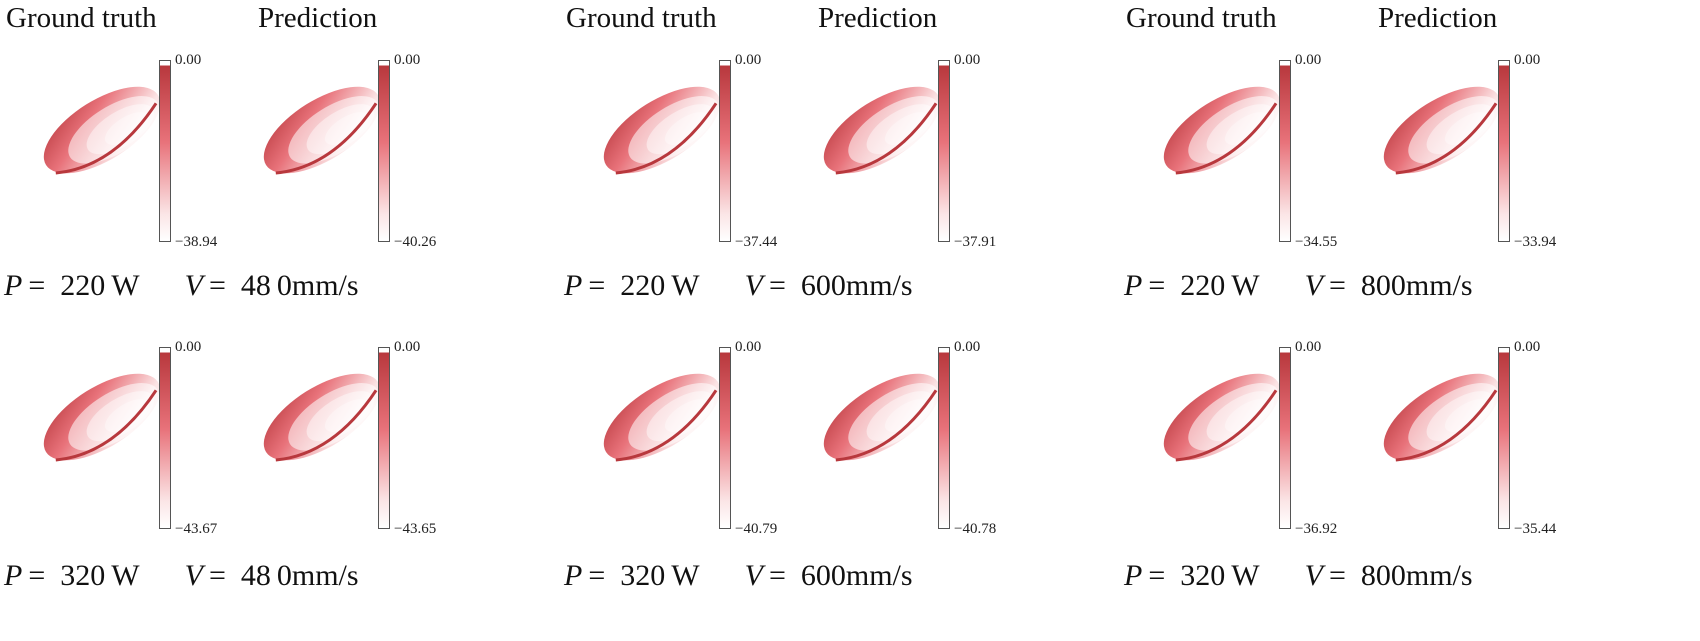 The height and width of the screenshot is (641, 1700). I want to click on parameter-caption: P = 320 W V = 48 0mm/s, so click(181, 576).